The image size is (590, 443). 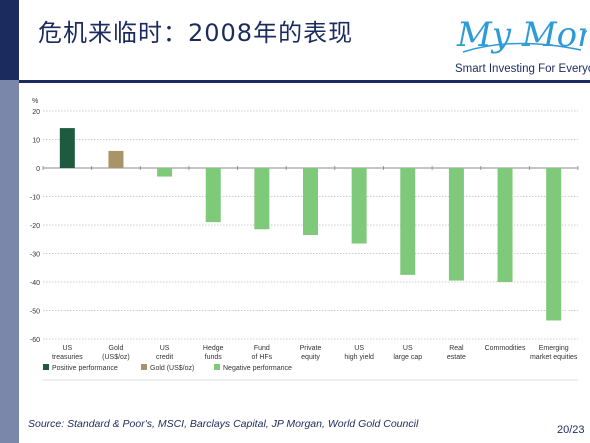 What do you see at coordinates (36, 112) in the screenshot?
I see `y-tick-label: 20` at bounding box center [36, 112].